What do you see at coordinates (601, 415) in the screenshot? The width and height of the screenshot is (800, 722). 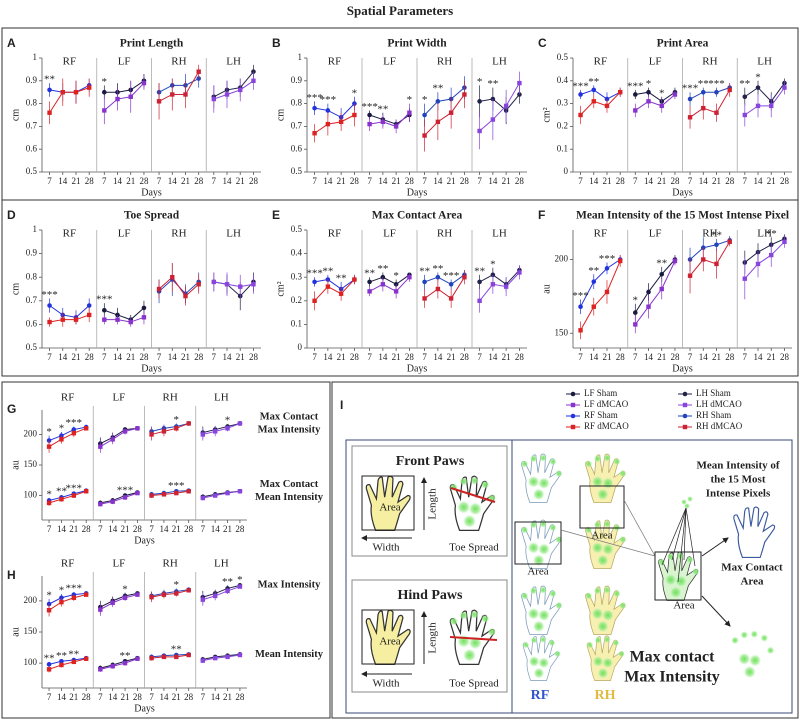 I see `legend-label: RF Sham` at bounding box center [601, 415].